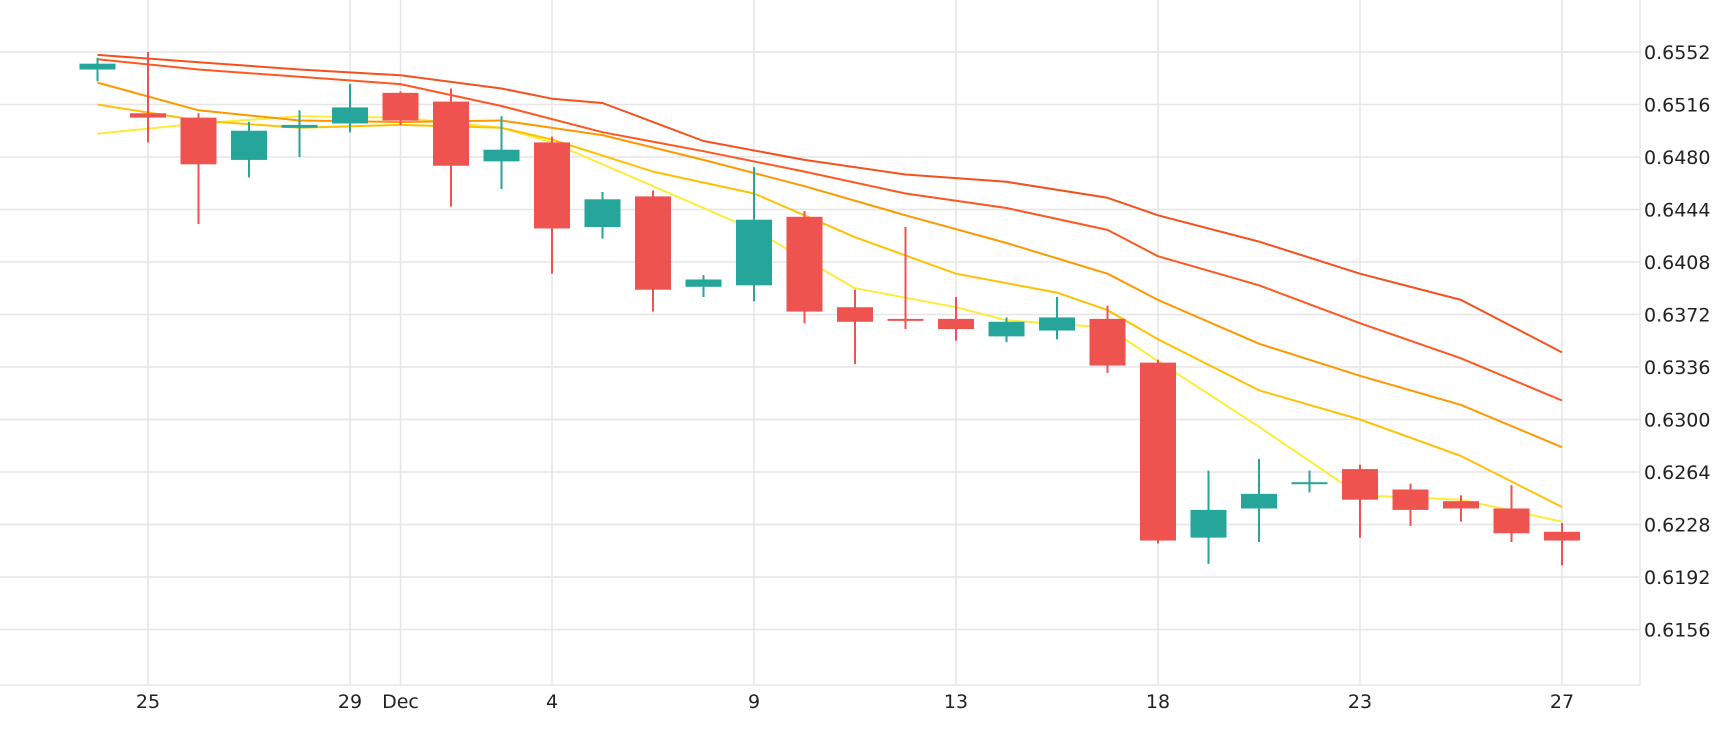 The width and height of the screenshot is (1730, 730). What do you see at coordinates (1677, 421) in the screenshot?
I see `y-tick-label: 0.6300` at bounding box center [1677, 421].